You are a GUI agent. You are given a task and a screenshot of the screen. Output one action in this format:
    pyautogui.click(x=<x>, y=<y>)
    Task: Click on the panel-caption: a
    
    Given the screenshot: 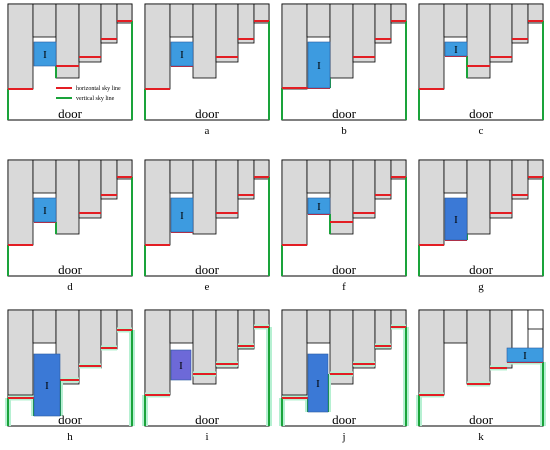 What is the action you would take?
    pyautogui.click(x=207, y=131)
    